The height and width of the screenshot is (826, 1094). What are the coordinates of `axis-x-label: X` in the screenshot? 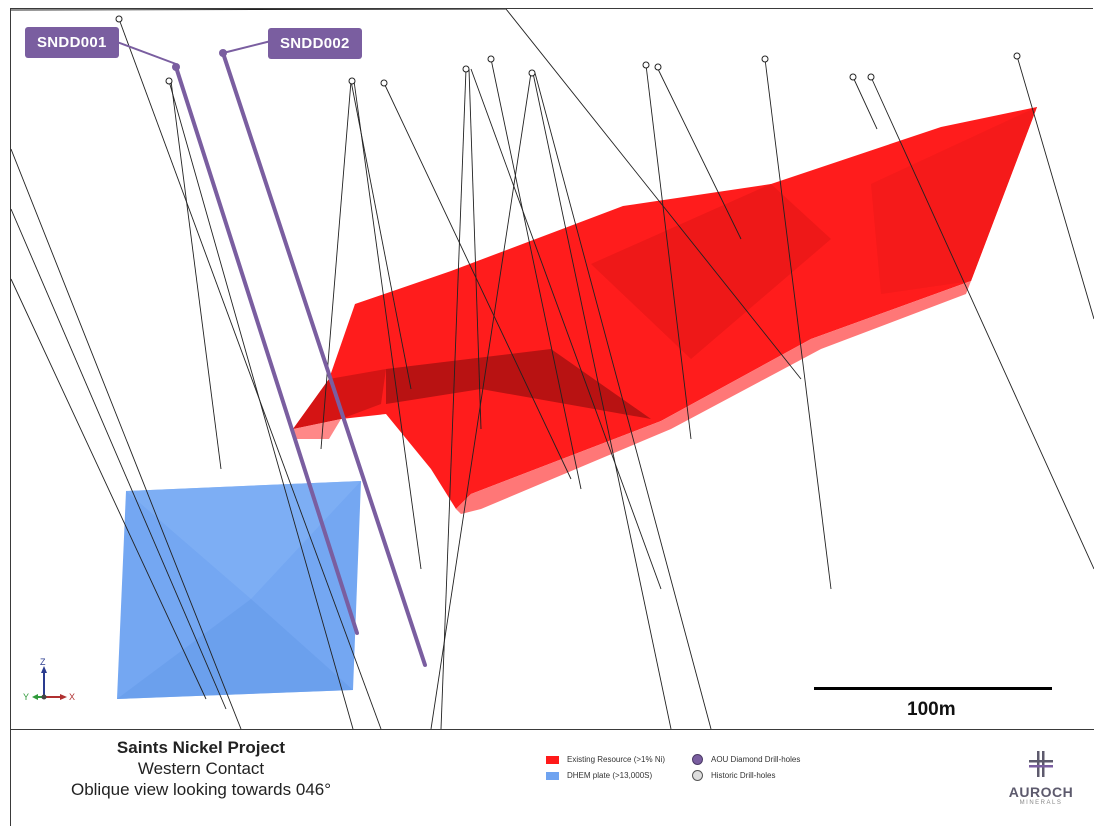 It's located at (72, 697).